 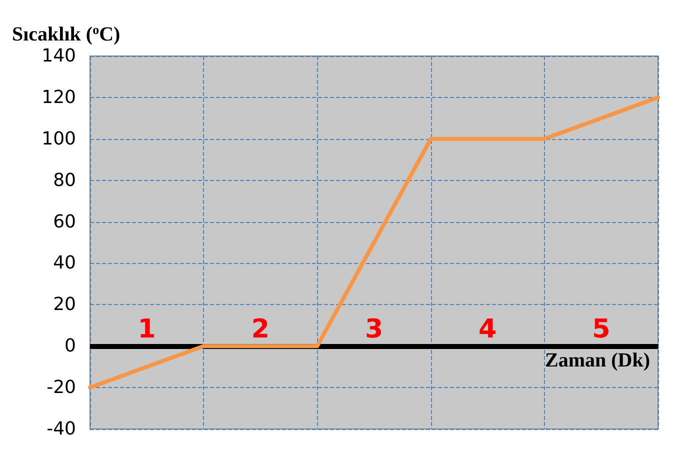 What do you see at coordinates (487, 329) in the screenshot?
I see `annotation: 4` at bounding box center [487, 329].